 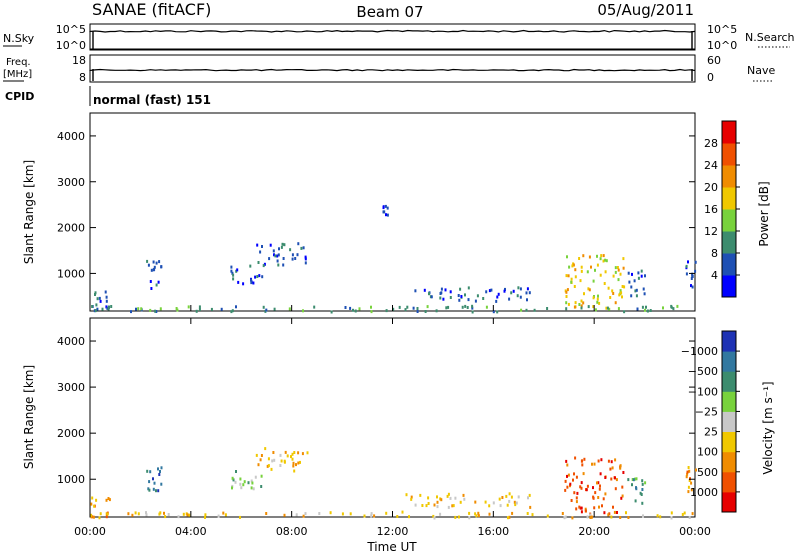 I want to click on colorbar-tick-label: 4, so click(x=714, y=275).